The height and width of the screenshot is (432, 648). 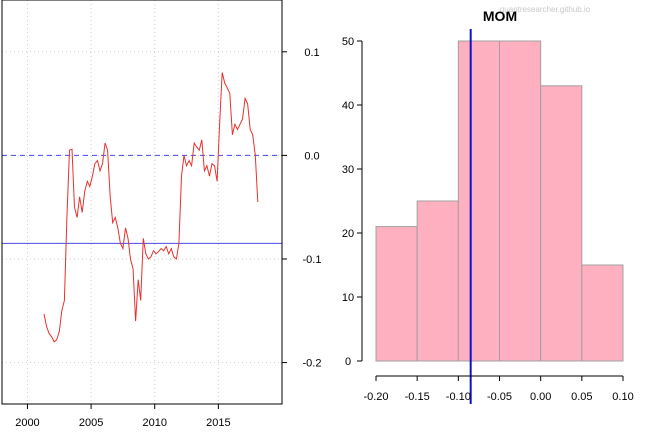 What do you see at coordinates (498, 389) in the screenshot?
I see `histogram-x-axis: -0.20 -0.15 -0.10 -0.05 0.00 0.05 0.10` at bounding box center [498, 389].